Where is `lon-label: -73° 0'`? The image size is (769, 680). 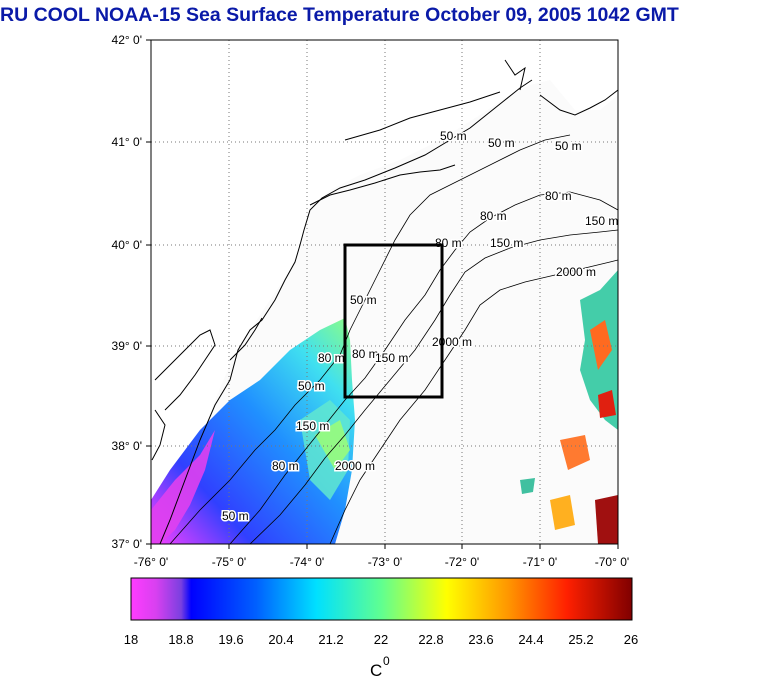 lon-label: -73° 0' is located at coordinates (385, 562).